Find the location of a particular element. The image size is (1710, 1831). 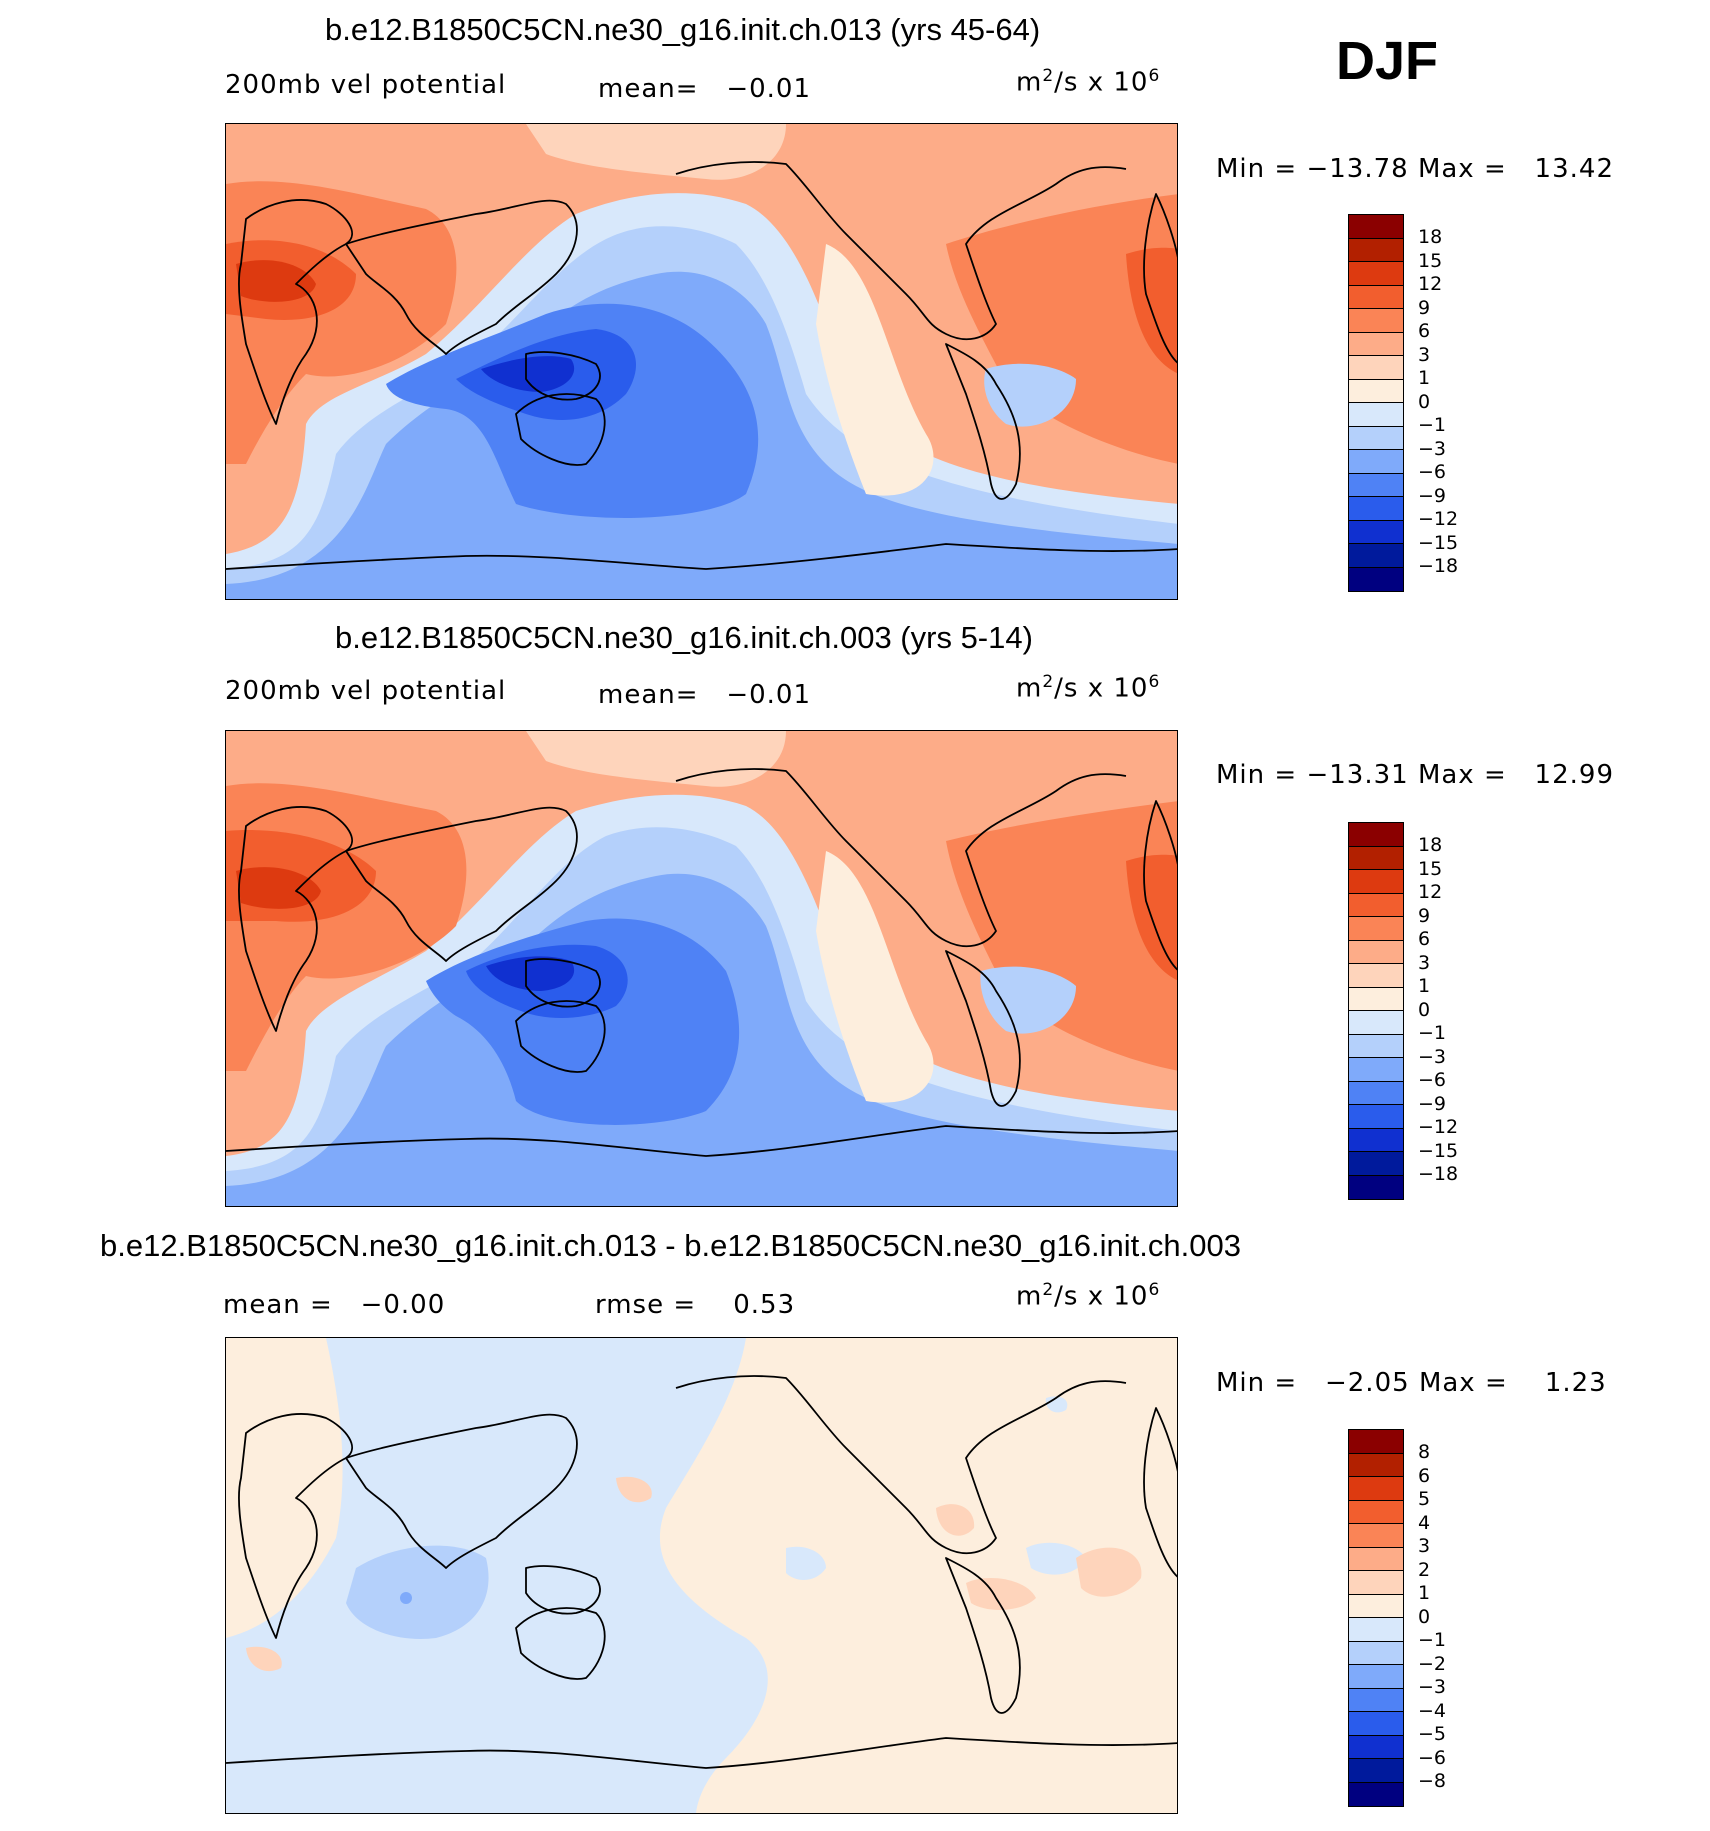

panel-2-contour-field is located at coordinates (701, 968).